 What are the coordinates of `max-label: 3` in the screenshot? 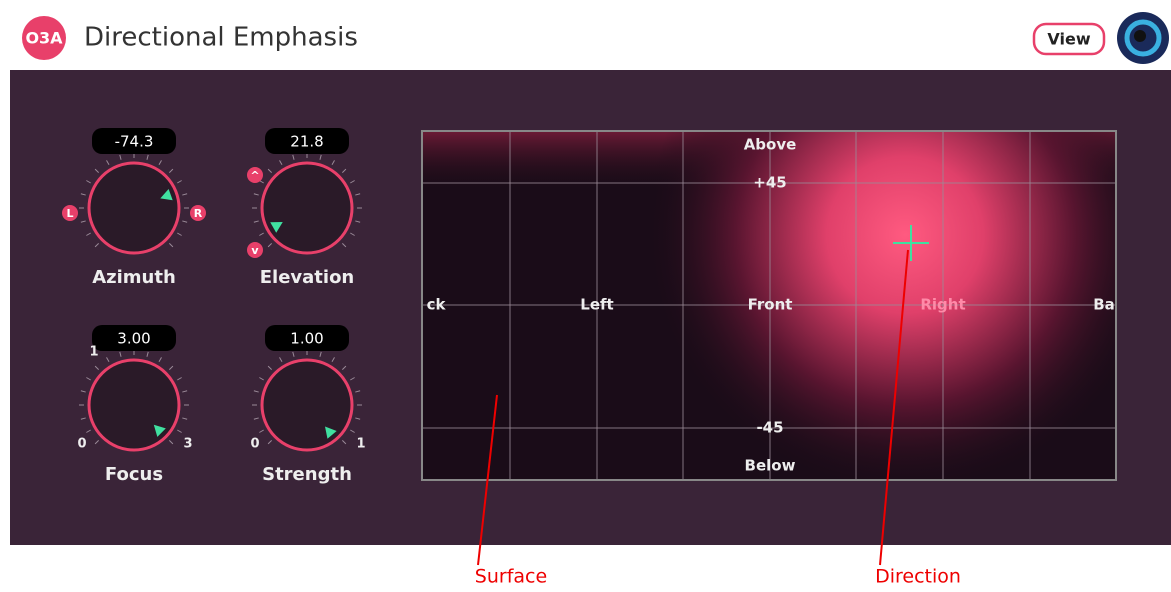 It's located at (187, 444).